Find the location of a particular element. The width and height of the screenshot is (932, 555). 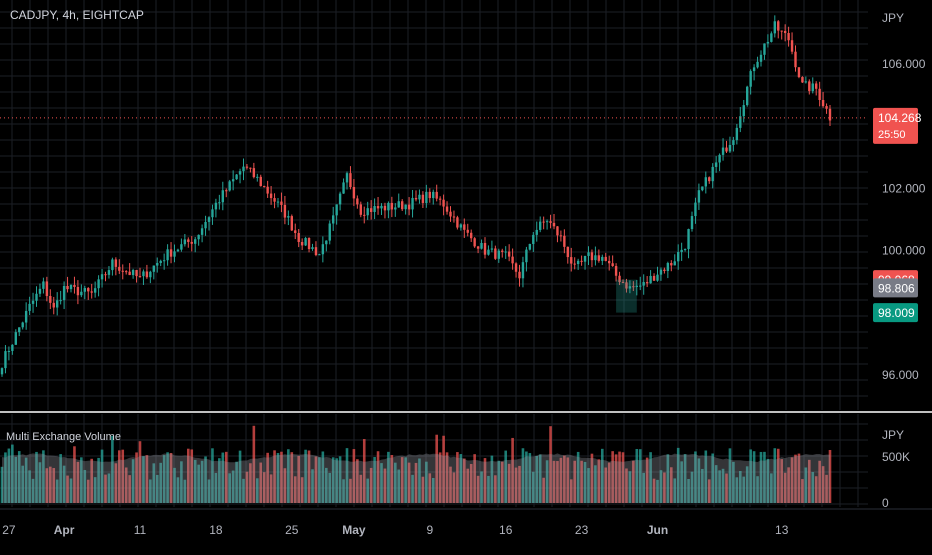

volume-indicator-title: Multi Exchange Volume is located at coordinates (63, 437).